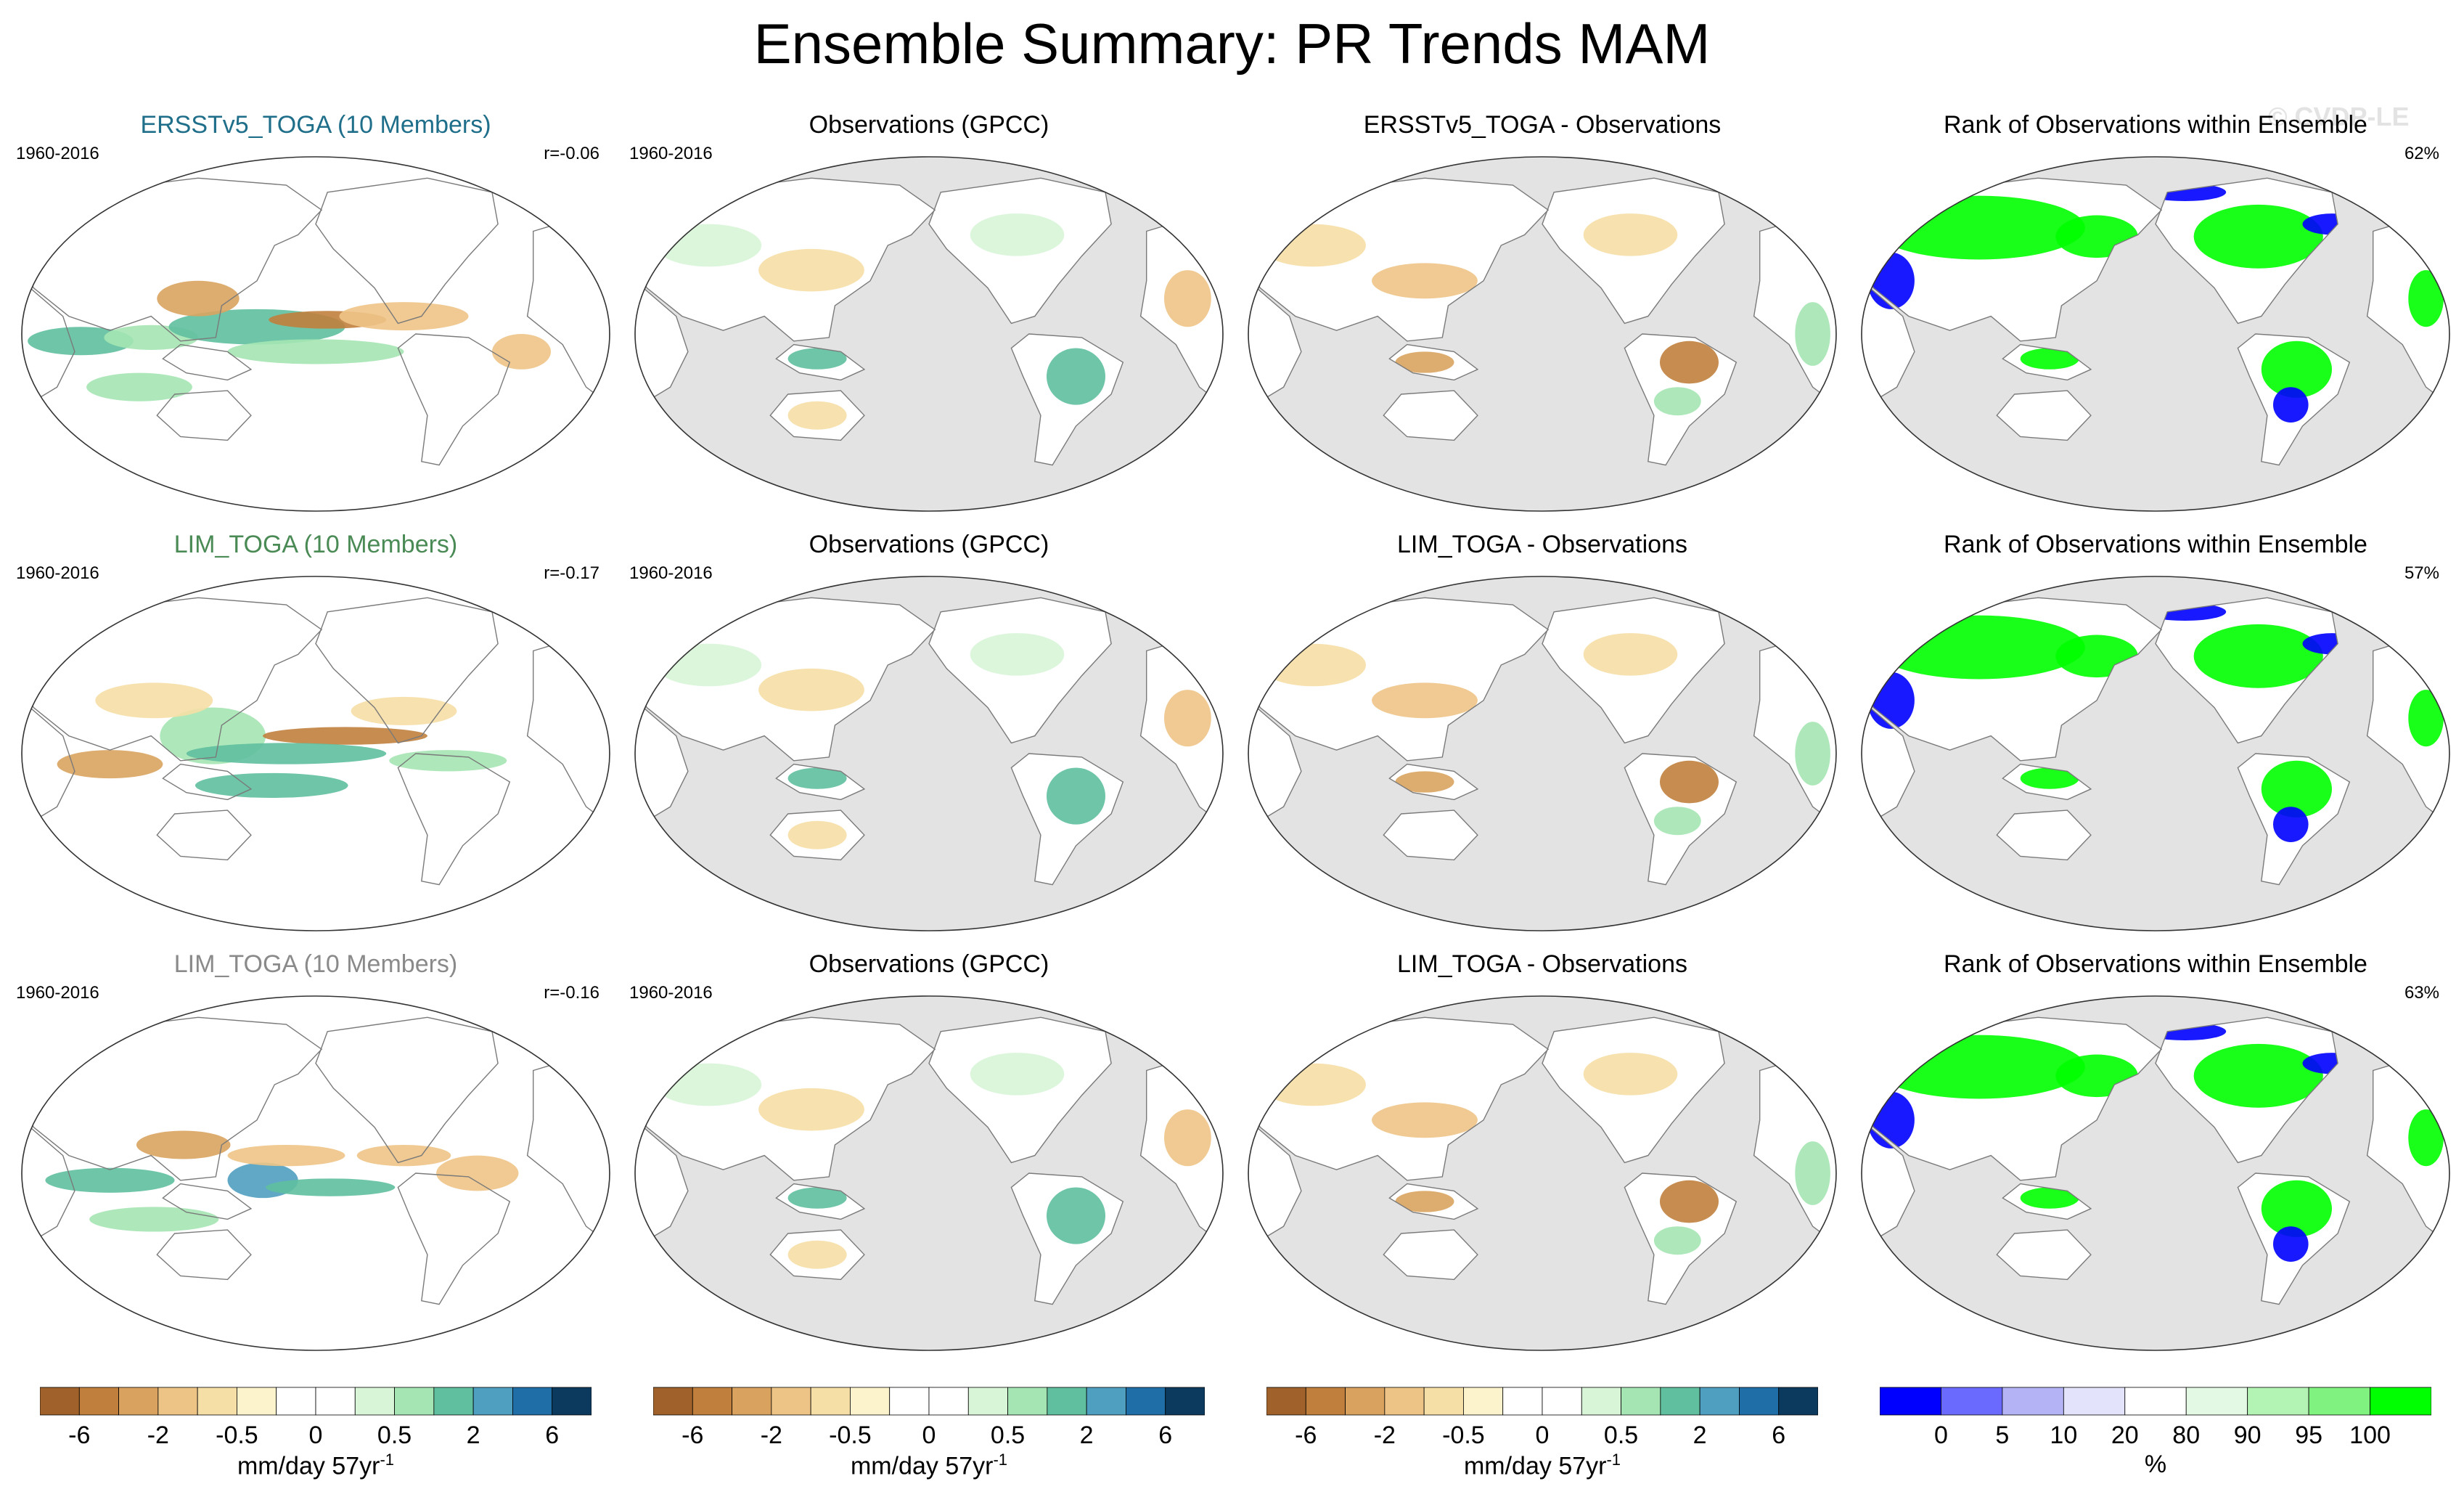 This screenshot has width=2464, height=1497. I want to click on rank-panel: Rank of Observations within Ensemble 57%, so click(2155, 732).